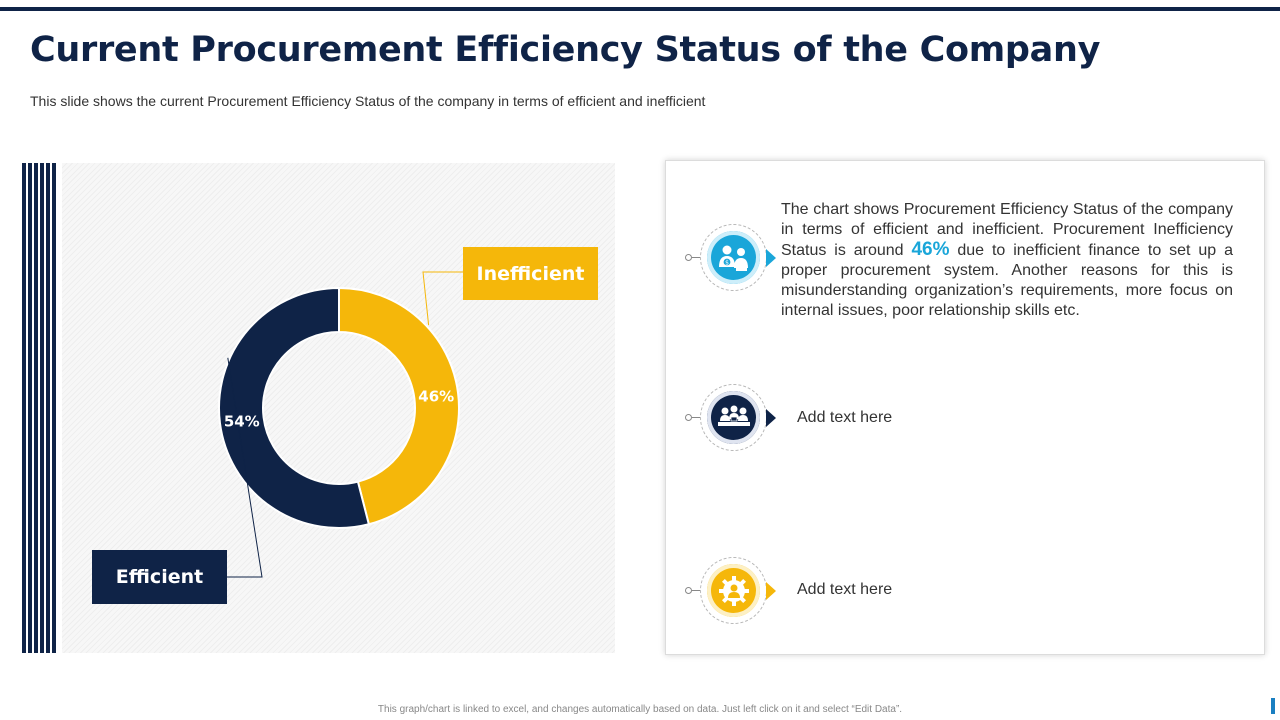 The height and width of the screenshot is (720, 1280). Describe the element at coordinates (436, 397) in the screenshot. I see `data-label-inefficient: 46%` at that location.